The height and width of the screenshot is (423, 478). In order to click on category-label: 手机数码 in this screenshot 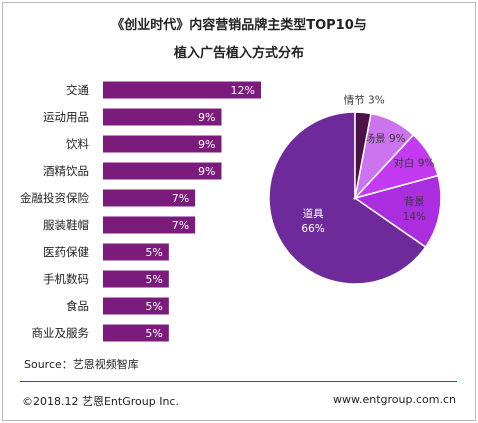, I will do `click(66, 279)`.